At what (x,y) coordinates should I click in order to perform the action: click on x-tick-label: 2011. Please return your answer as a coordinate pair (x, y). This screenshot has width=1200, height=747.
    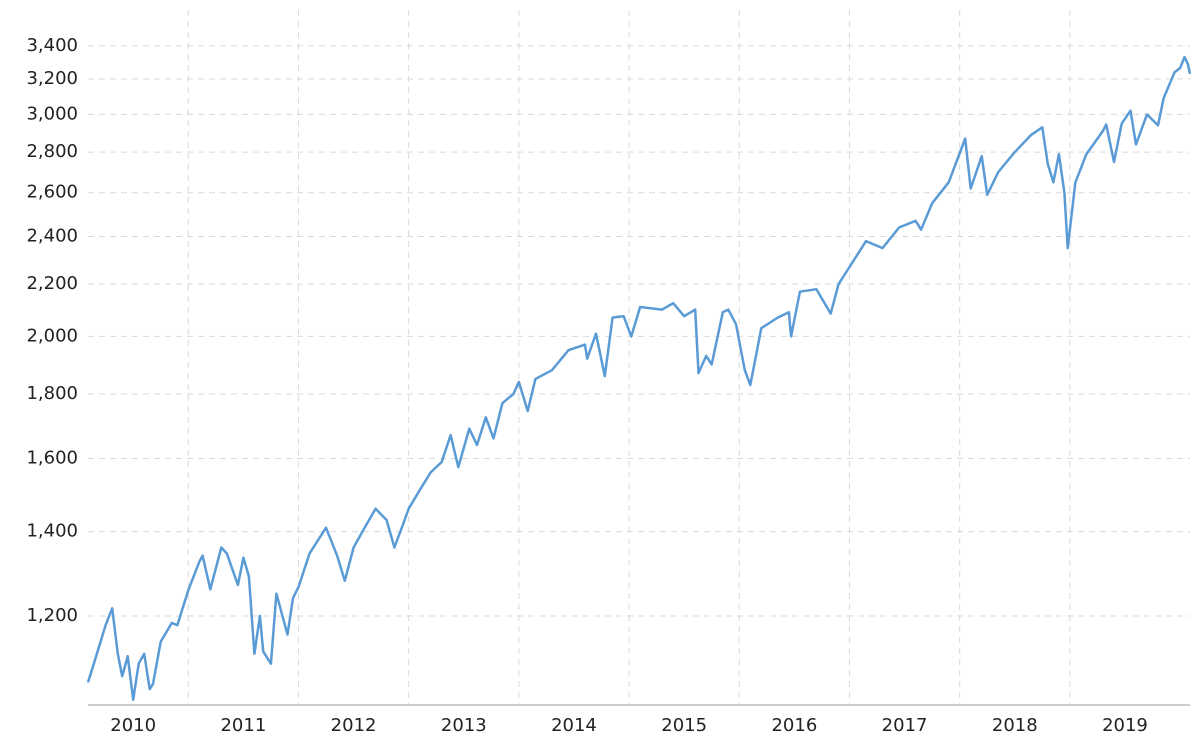
    Looking at the image, I should click on (243, 725).